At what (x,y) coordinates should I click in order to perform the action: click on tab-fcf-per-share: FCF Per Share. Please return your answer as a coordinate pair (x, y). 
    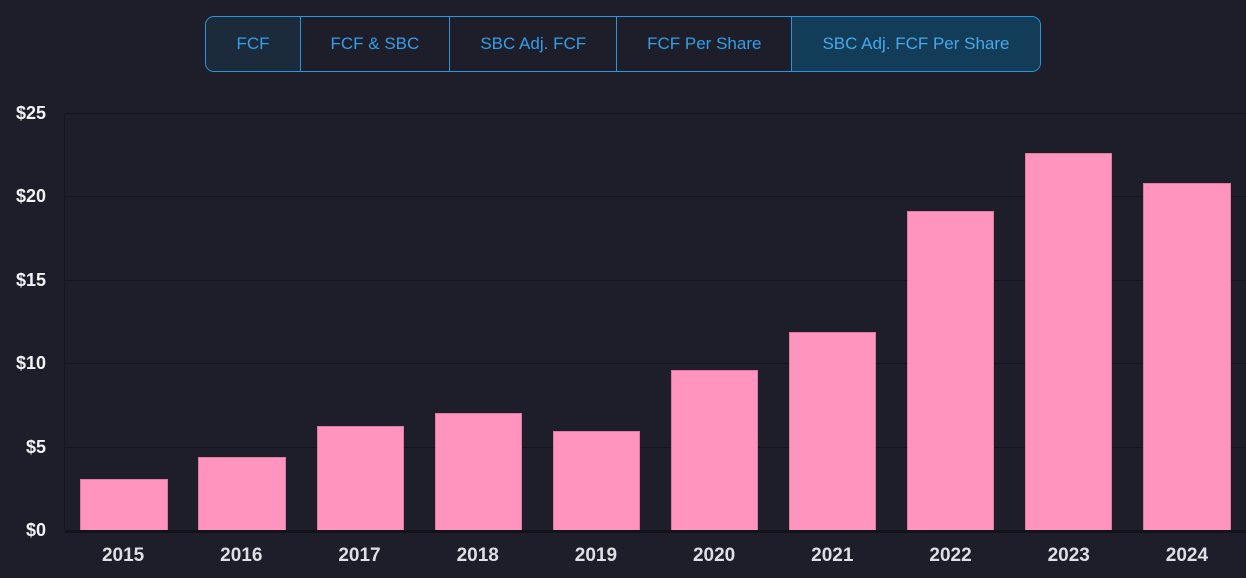
    Looking at the image, I should click on (705, 44).